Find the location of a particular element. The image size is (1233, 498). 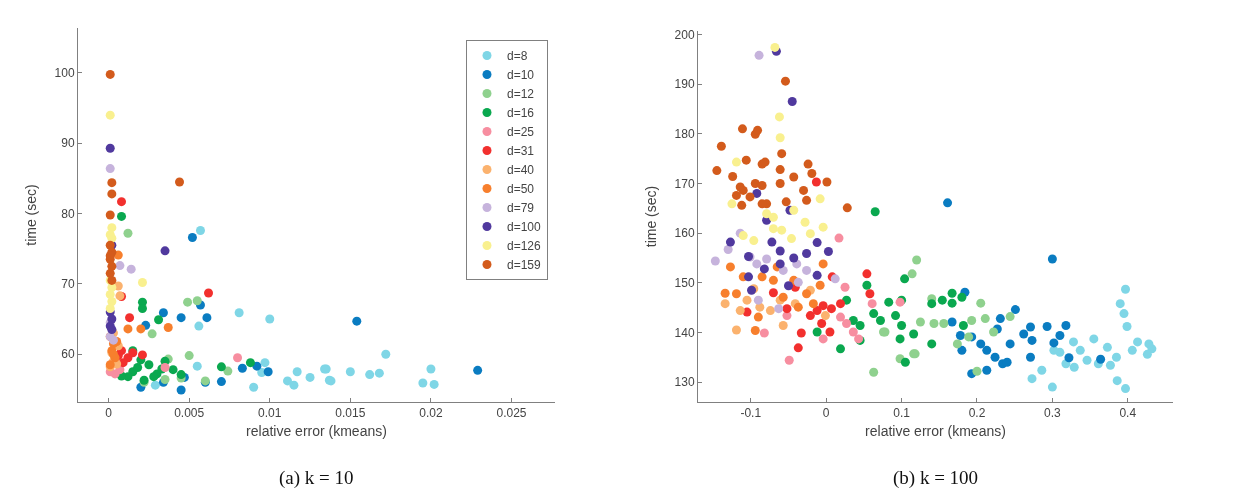

y-tick-label: 80 is located at coordinates (68, 213).